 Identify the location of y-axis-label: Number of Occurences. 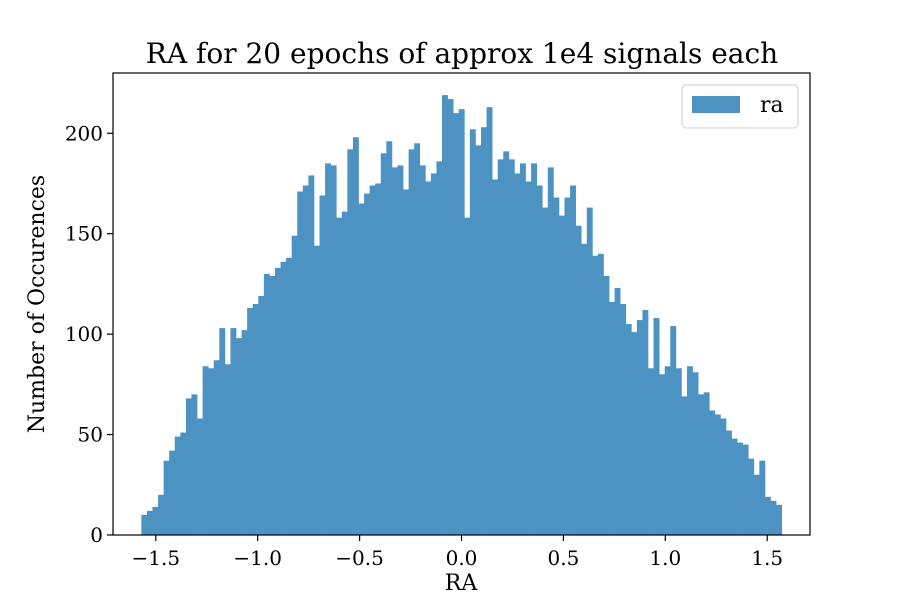
(37, 304).